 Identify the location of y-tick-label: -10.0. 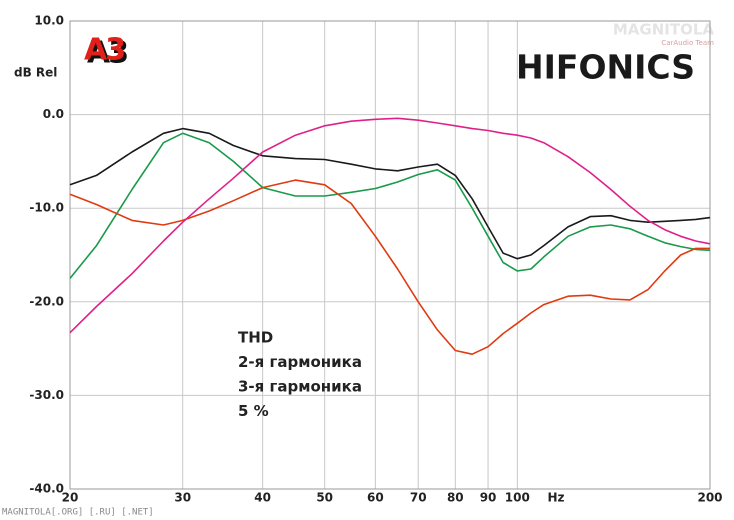
(46, 208).